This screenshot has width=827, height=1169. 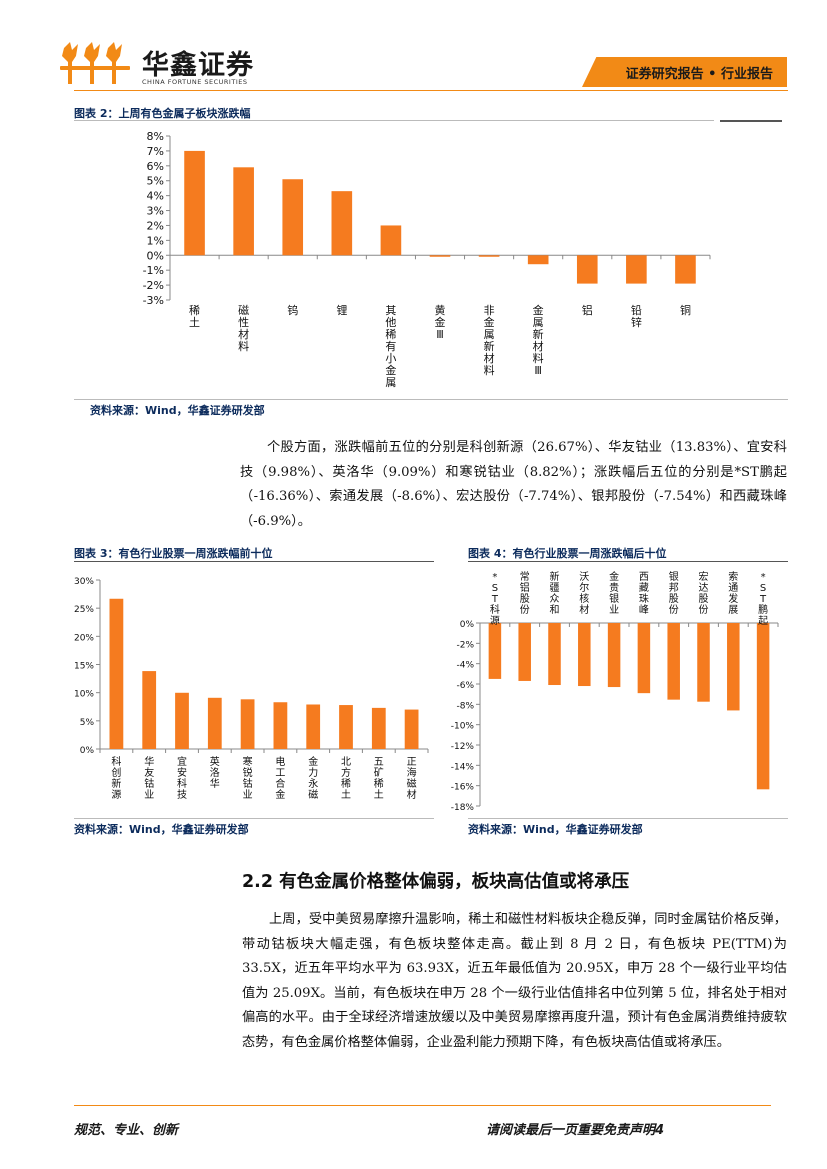 What do you see at coordinates (684, 72) in the screenshot?
I see `report-tag: 证券研究报告 • 行业报告` at bounding box center [684, 72].